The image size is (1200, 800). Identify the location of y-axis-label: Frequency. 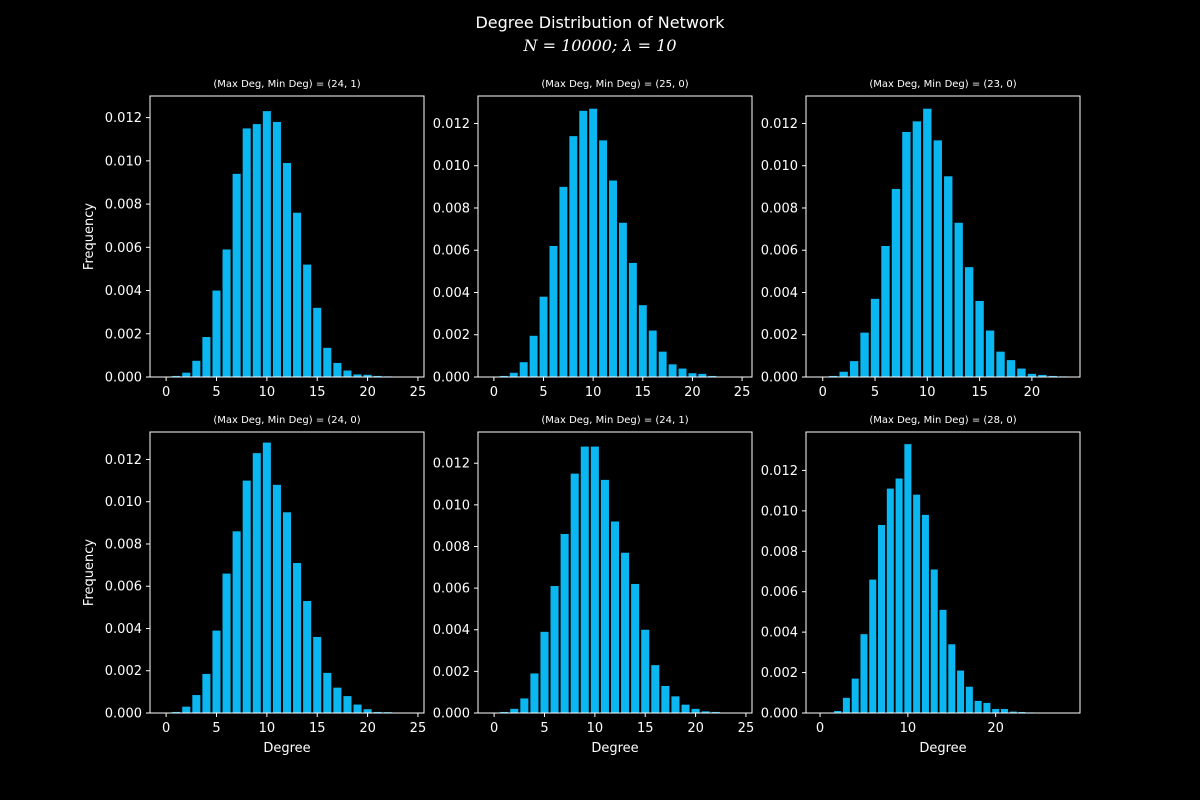
(89, 236).